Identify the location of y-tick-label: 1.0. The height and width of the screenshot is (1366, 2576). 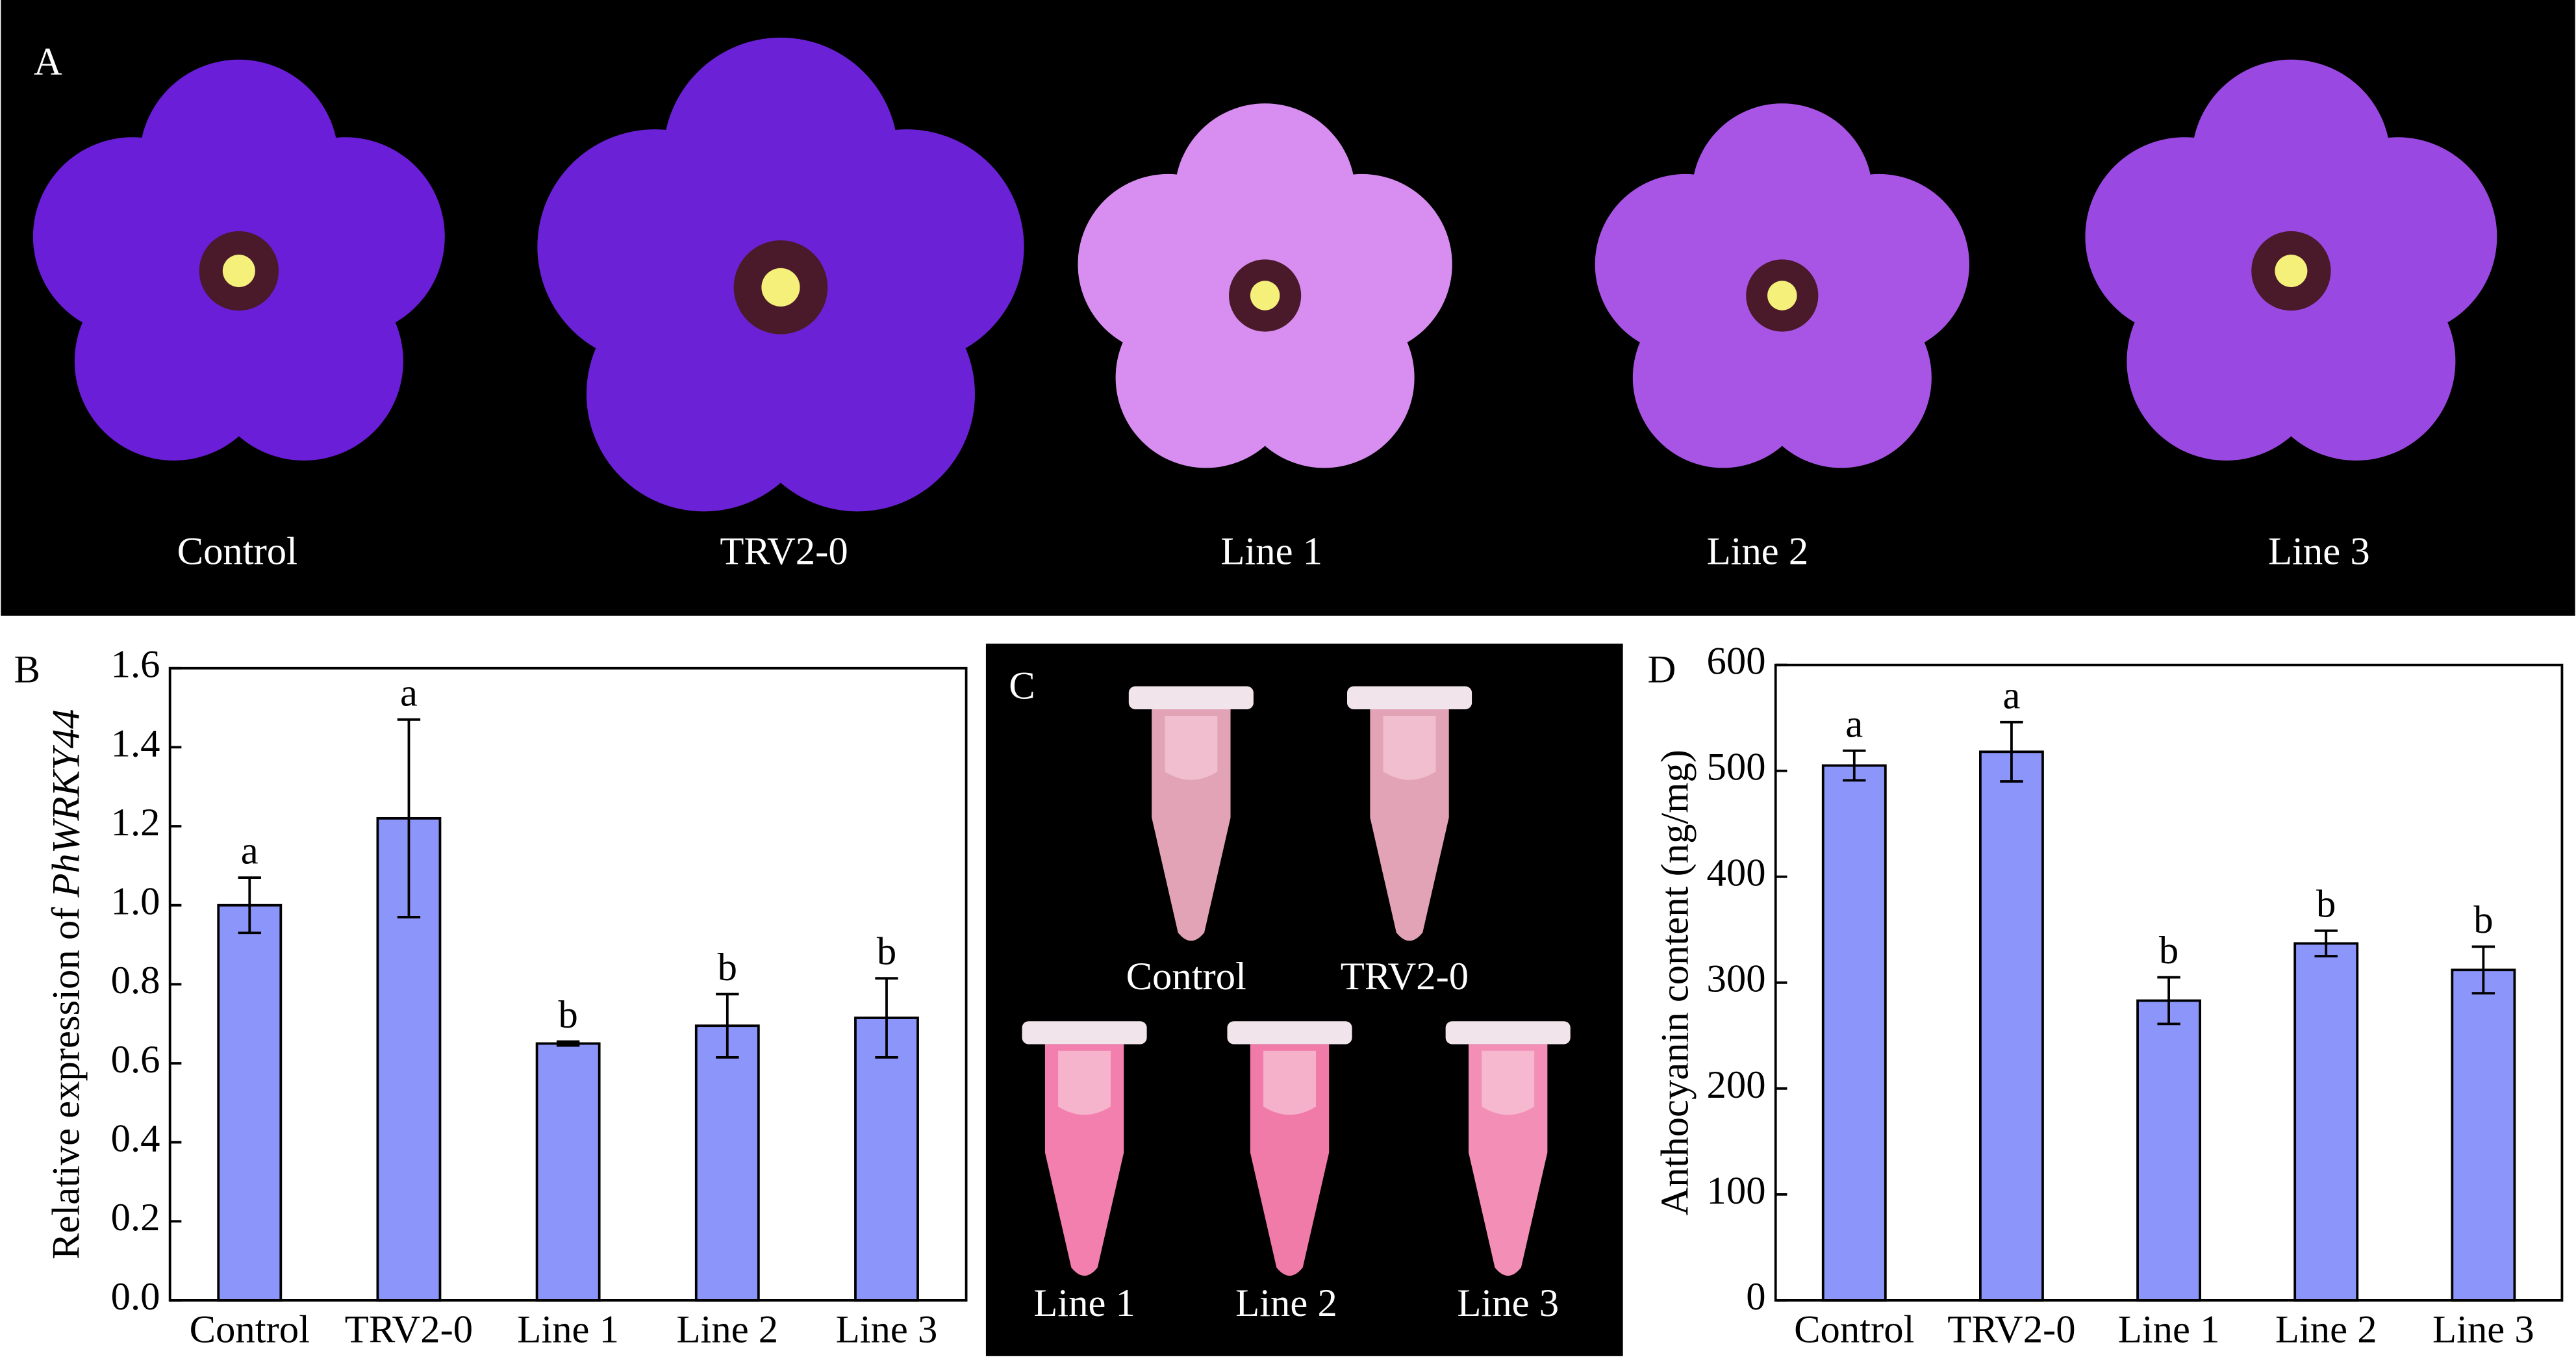
(135, 902).